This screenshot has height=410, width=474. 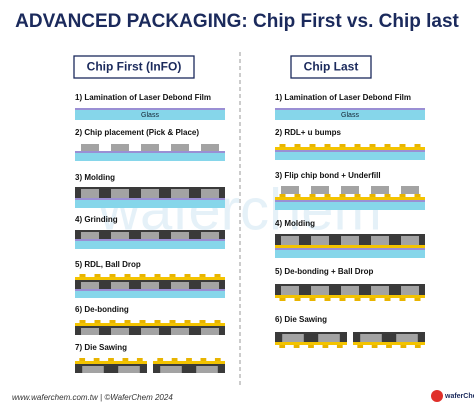 I want to click on footer: www.waferchem.com.tw | ©WaferChem 2024, so click(x=92, y=397).